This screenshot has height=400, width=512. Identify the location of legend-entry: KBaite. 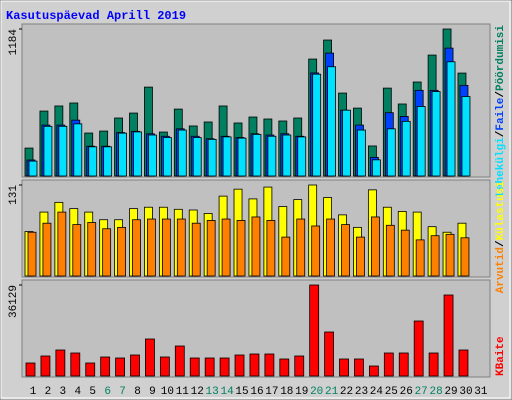
(501, 356).